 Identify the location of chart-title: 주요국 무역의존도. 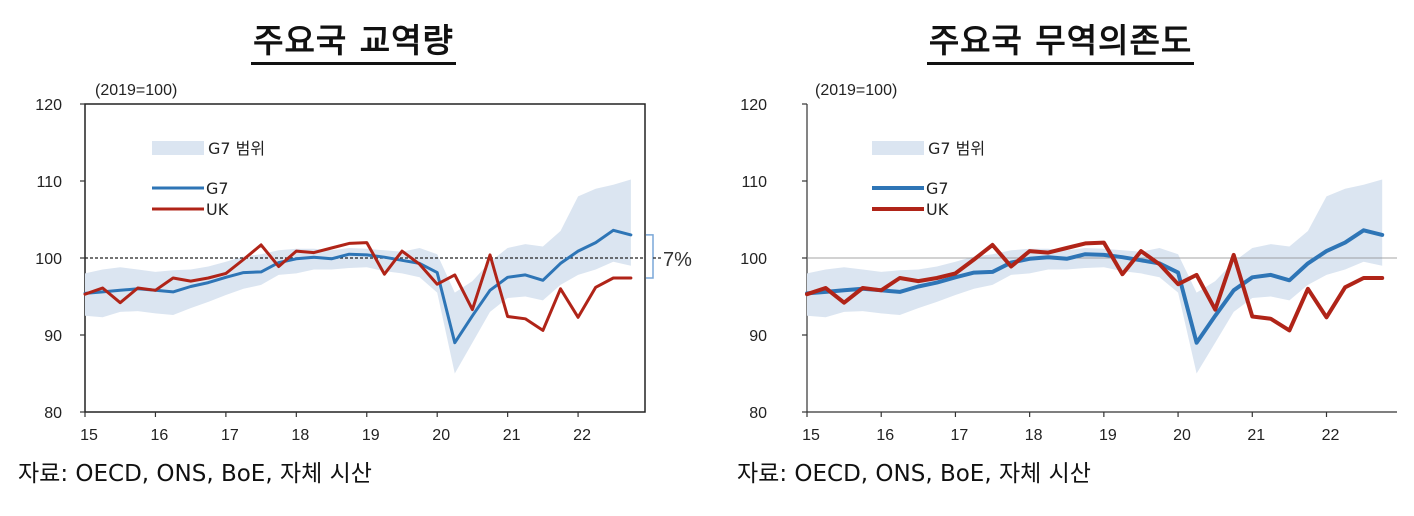
(1060, 39).